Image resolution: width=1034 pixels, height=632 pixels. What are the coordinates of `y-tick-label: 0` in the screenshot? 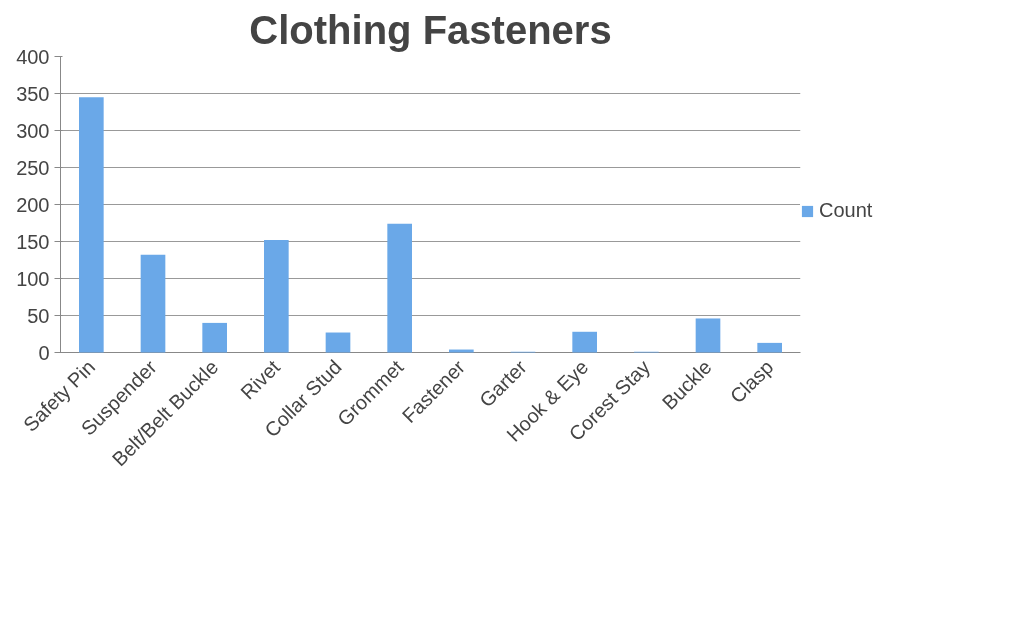 It's located at (44, 352).